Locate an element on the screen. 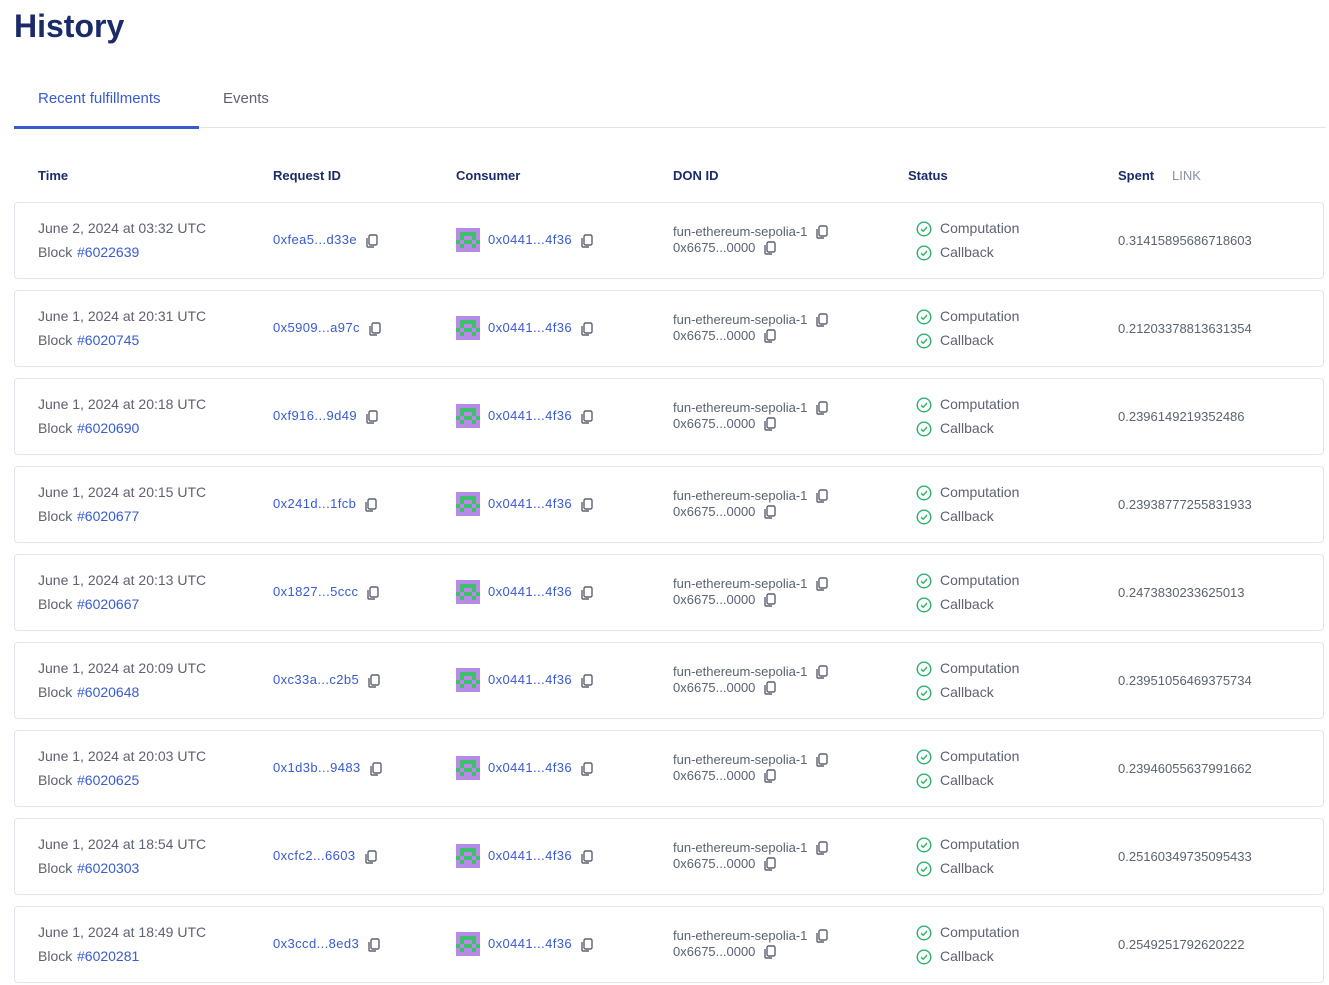  copy-back is located at coordinates (768, 690).